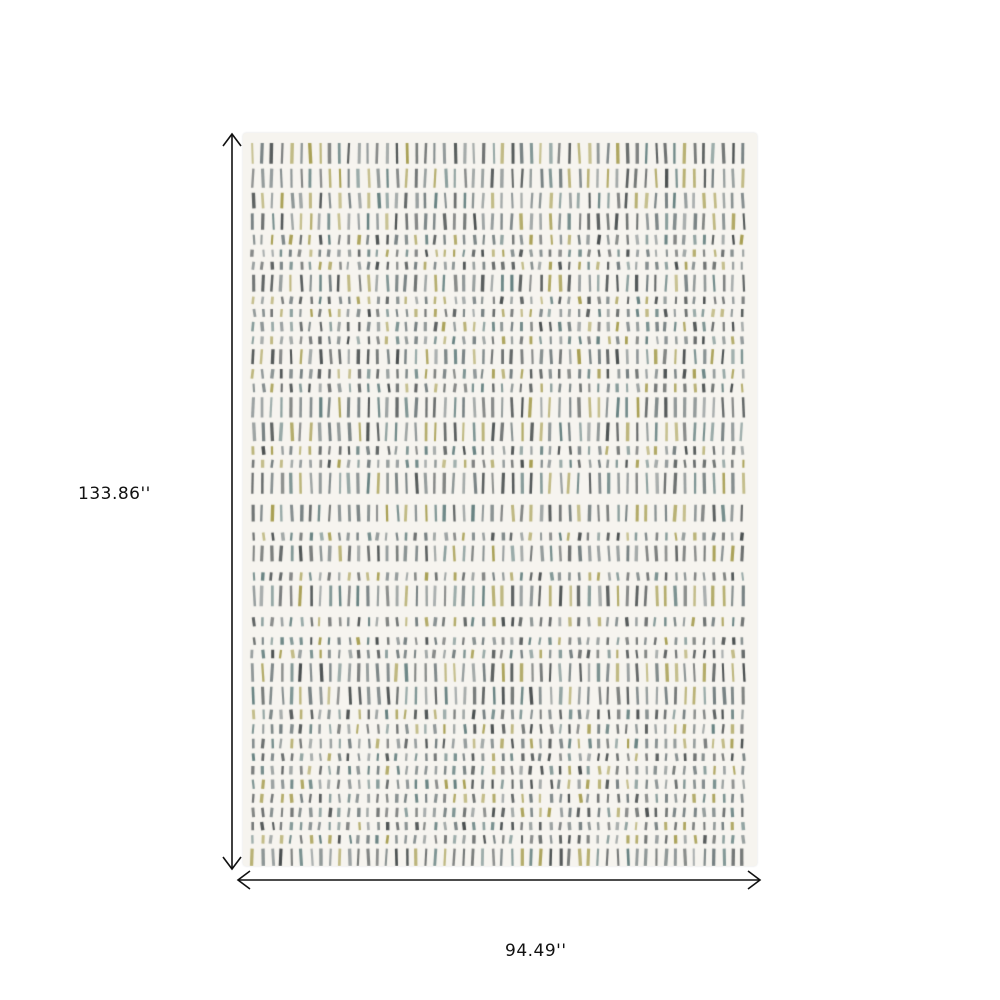 Image resolution: width=1000 pixels, height=1000 pixels. What do you see at coordinates (232, 501) in the screenshot?
I see `height-arrow` at bounding box center [232, 501].